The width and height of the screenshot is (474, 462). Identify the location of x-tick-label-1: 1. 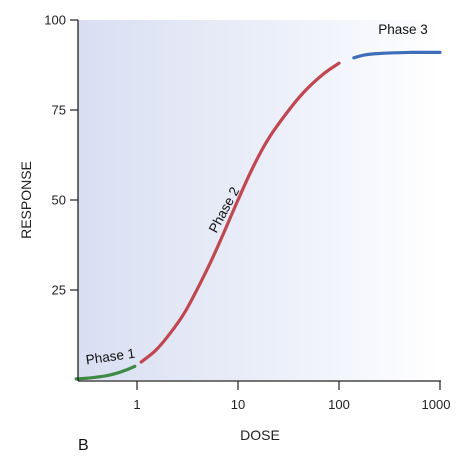
(136, 404).